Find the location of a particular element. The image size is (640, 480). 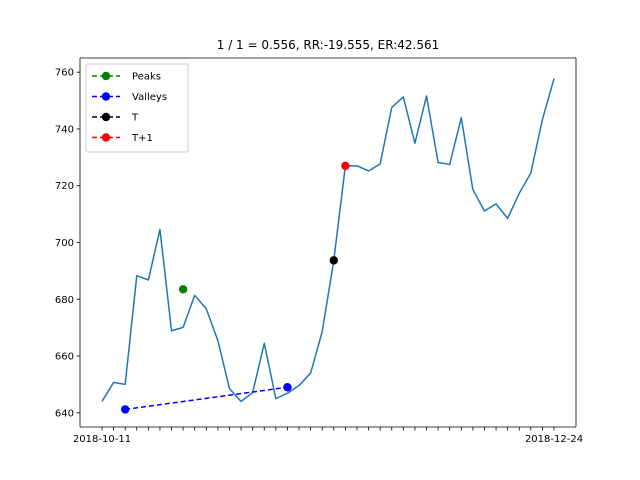

y-tick-label: 740 is located at coordinates (64, 129).